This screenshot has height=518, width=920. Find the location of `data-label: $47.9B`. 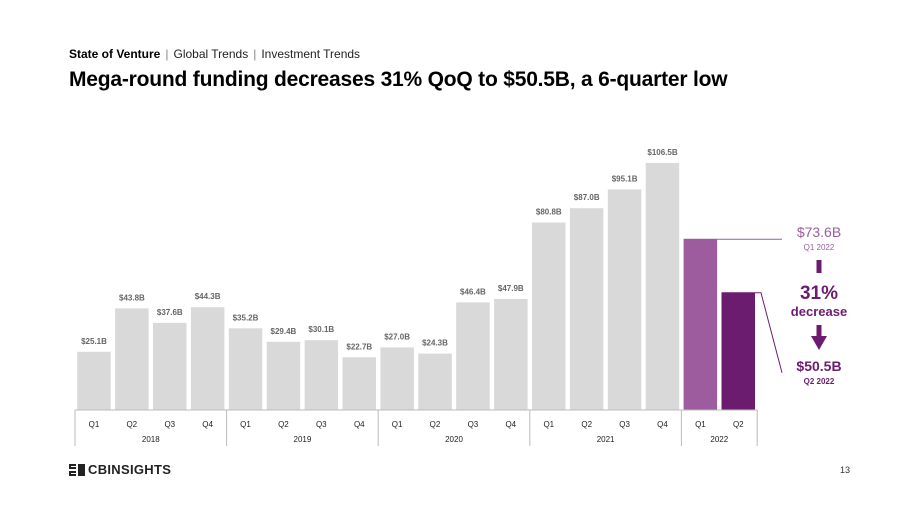

data-label: $47.9B is located at coordinates (511, 288).